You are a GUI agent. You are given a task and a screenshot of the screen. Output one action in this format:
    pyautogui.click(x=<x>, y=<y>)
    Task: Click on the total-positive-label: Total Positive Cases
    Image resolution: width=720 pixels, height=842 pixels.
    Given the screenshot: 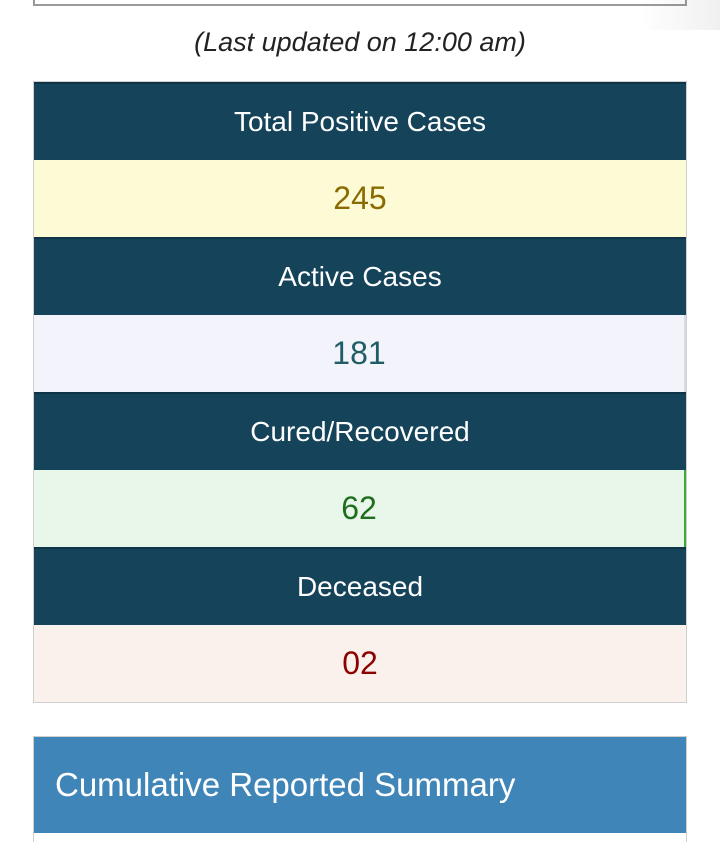 What is the action you would take?
    pyautogui.click(x=360, y=121)
    